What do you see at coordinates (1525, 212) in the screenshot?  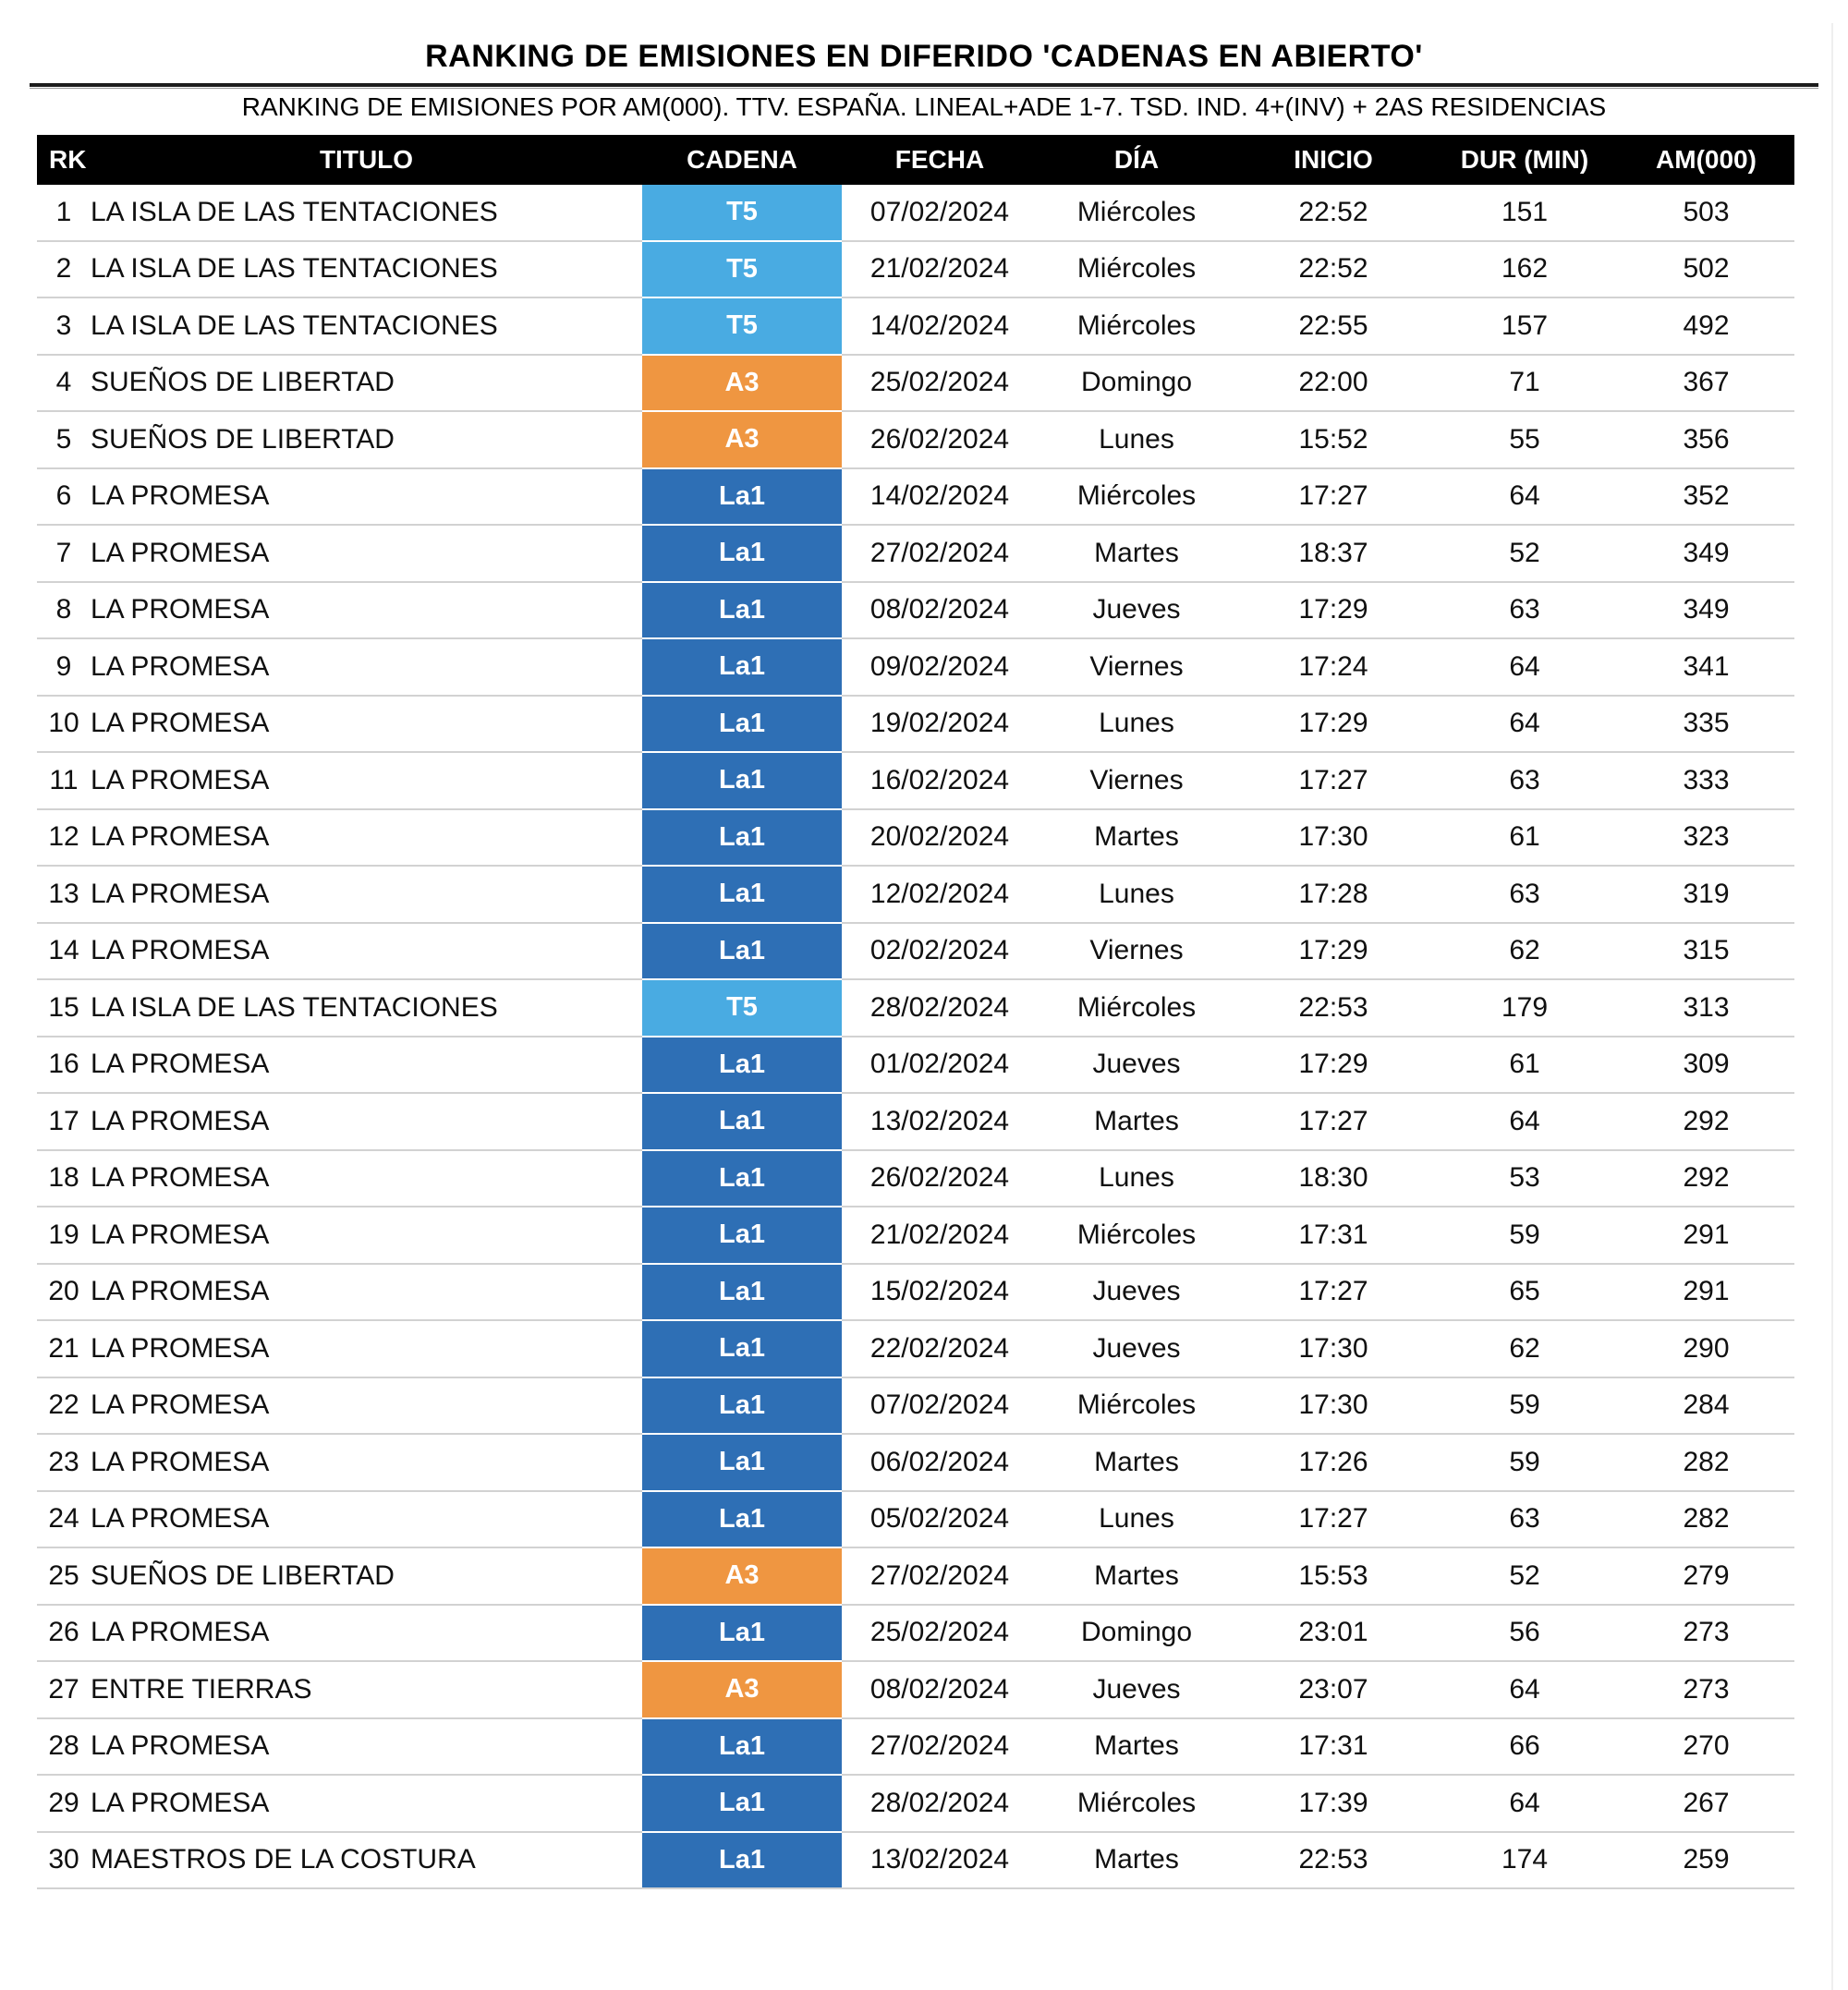 I see `duration-cell: 151` at bounding box center [1525, 212].